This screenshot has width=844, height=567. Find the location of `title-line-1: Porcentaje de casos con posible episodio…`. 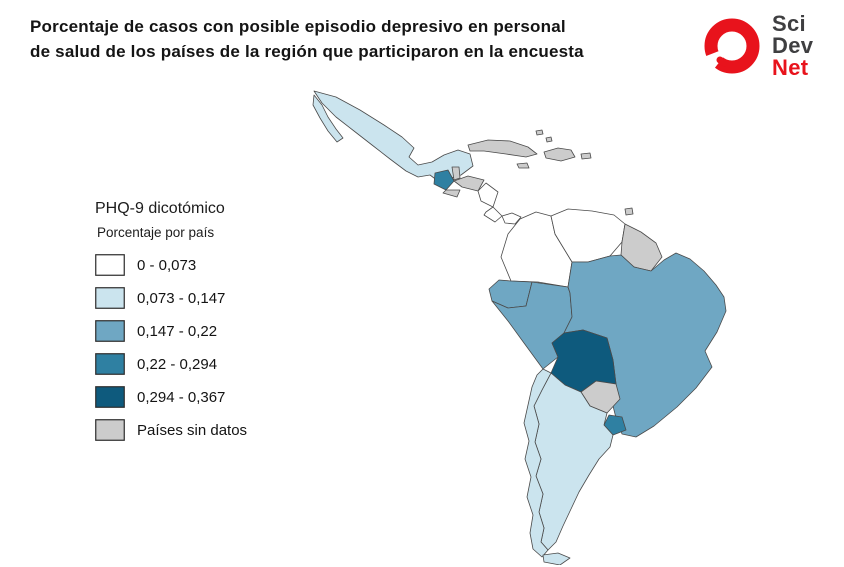

title-line-1: Porcentaje de casos con posible episodio… is located at coordinates (298, 26).